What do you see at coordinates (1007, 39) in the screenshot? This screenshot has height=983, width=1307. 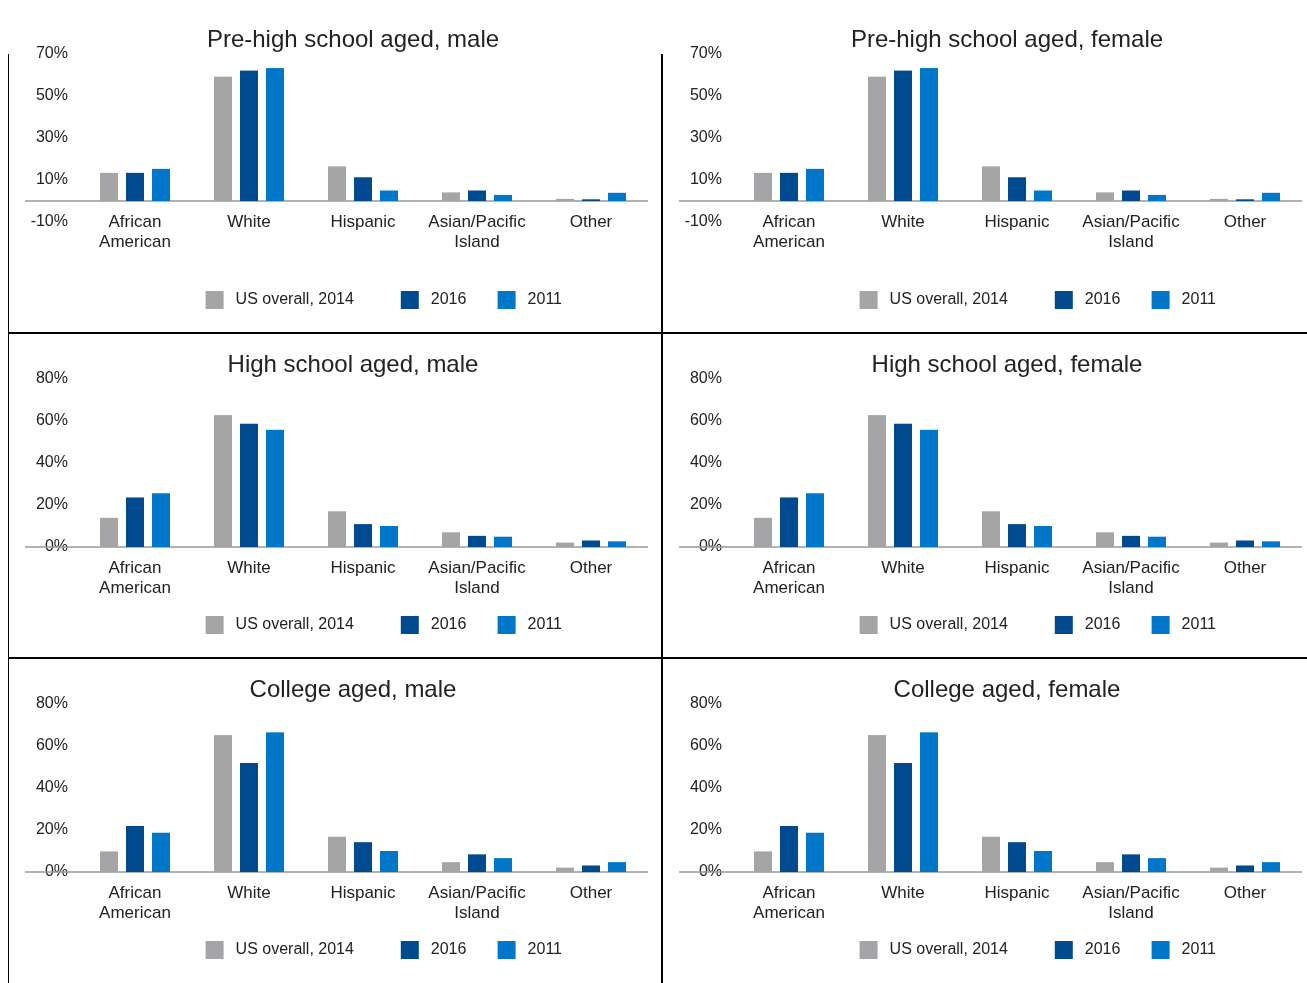 I see `chart-title: Pre-high school aged, female` at bounding box center [1007, 39].